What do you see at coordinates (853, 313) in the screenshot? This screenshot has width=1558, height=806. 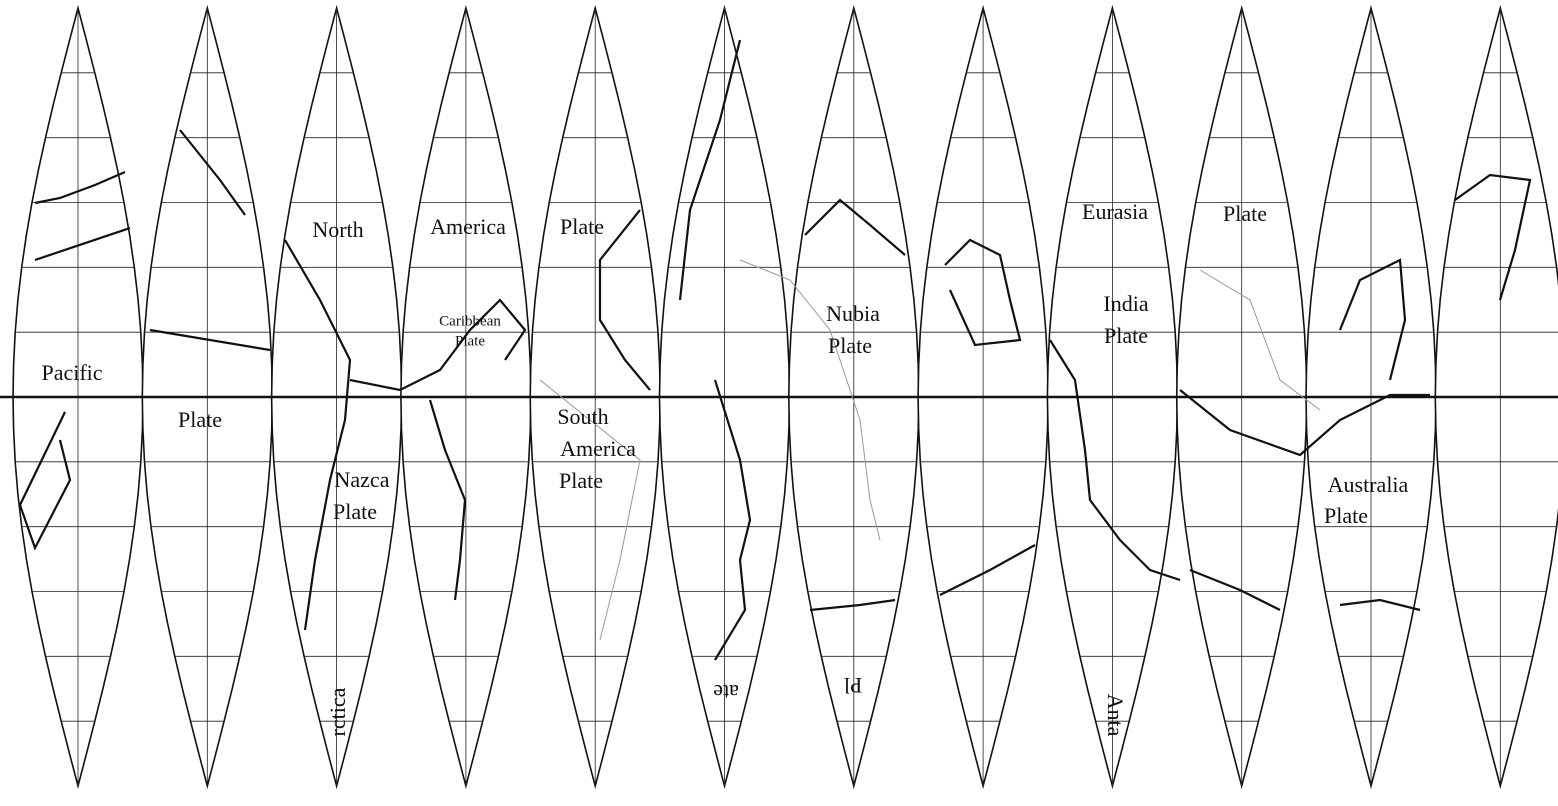 I see `plate-label: Nubia` at bounding box center [853, 313].